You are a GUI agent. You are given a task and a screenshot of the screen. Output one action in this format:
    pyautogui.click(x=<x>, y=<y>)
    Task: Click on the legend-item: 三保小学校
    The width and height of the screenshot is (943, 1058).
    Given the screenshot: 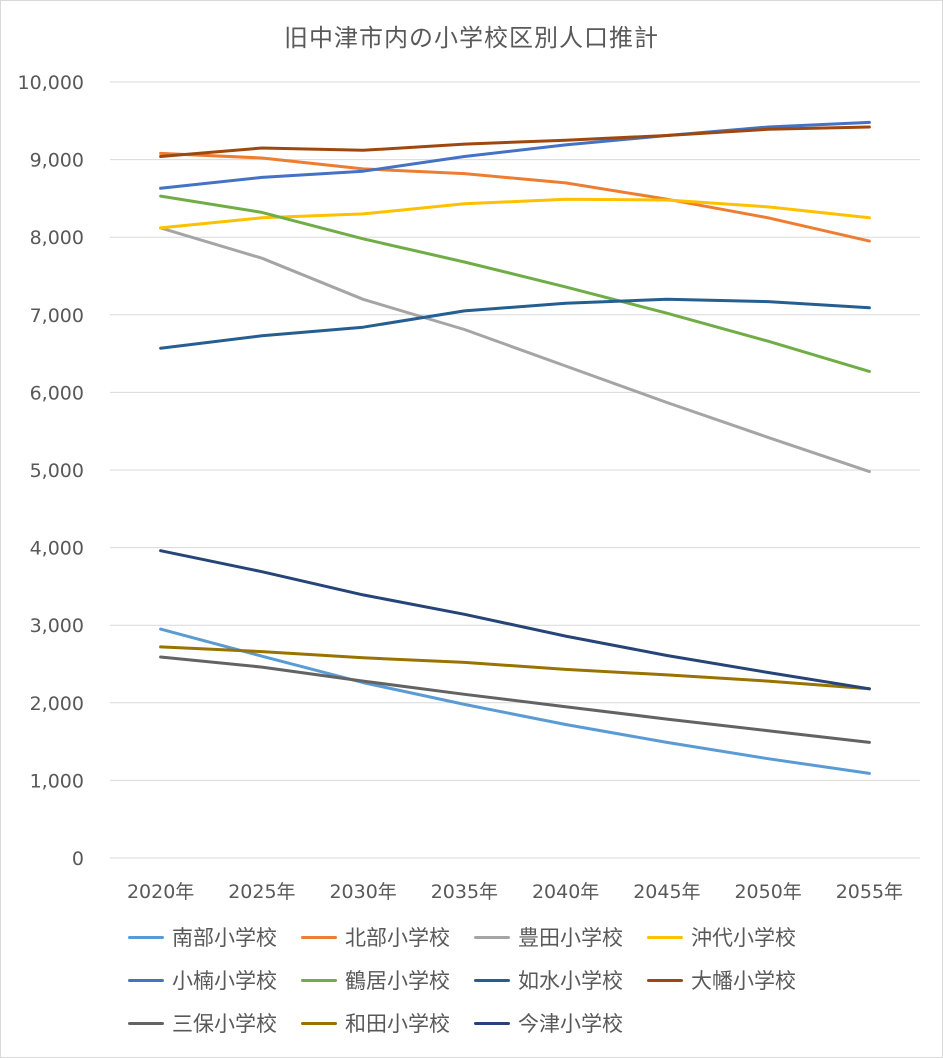 What is the action you would take?
    pyautogui.click(x=202, y=1023)
    